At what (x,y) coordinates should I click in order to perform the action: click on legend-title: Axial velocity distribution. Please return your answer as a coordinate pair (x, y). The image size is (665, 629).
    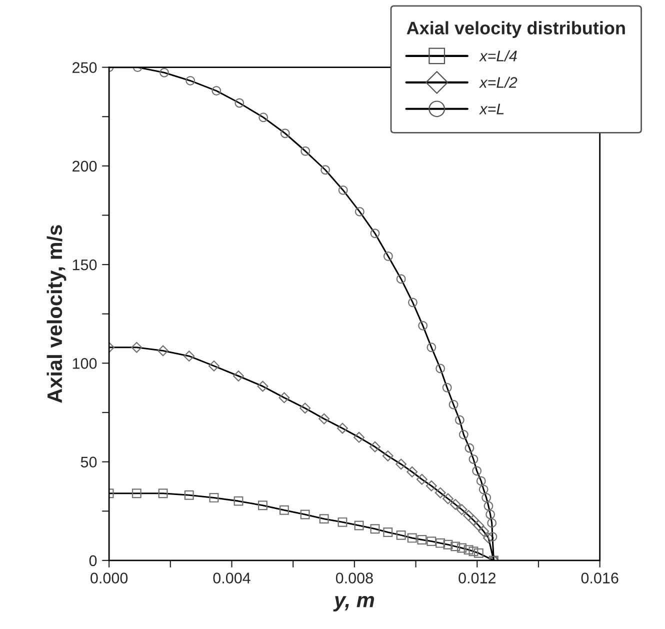
    Looking at the image, I should click on (515, 29).